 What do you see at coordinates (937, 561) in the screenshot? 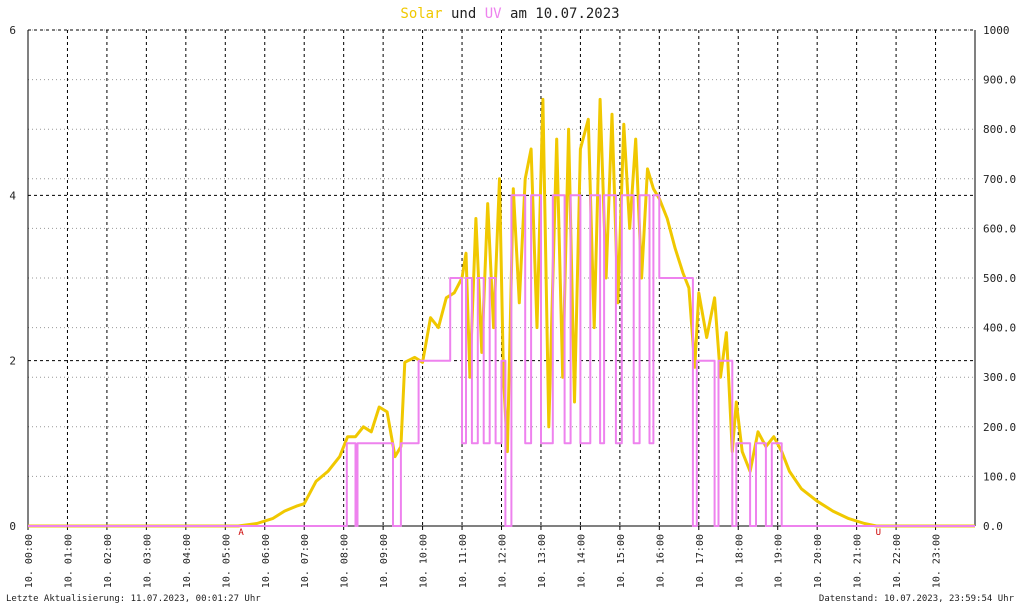
I see `x-tick-label: 10. 23:00` at bounding box center [937, 561].